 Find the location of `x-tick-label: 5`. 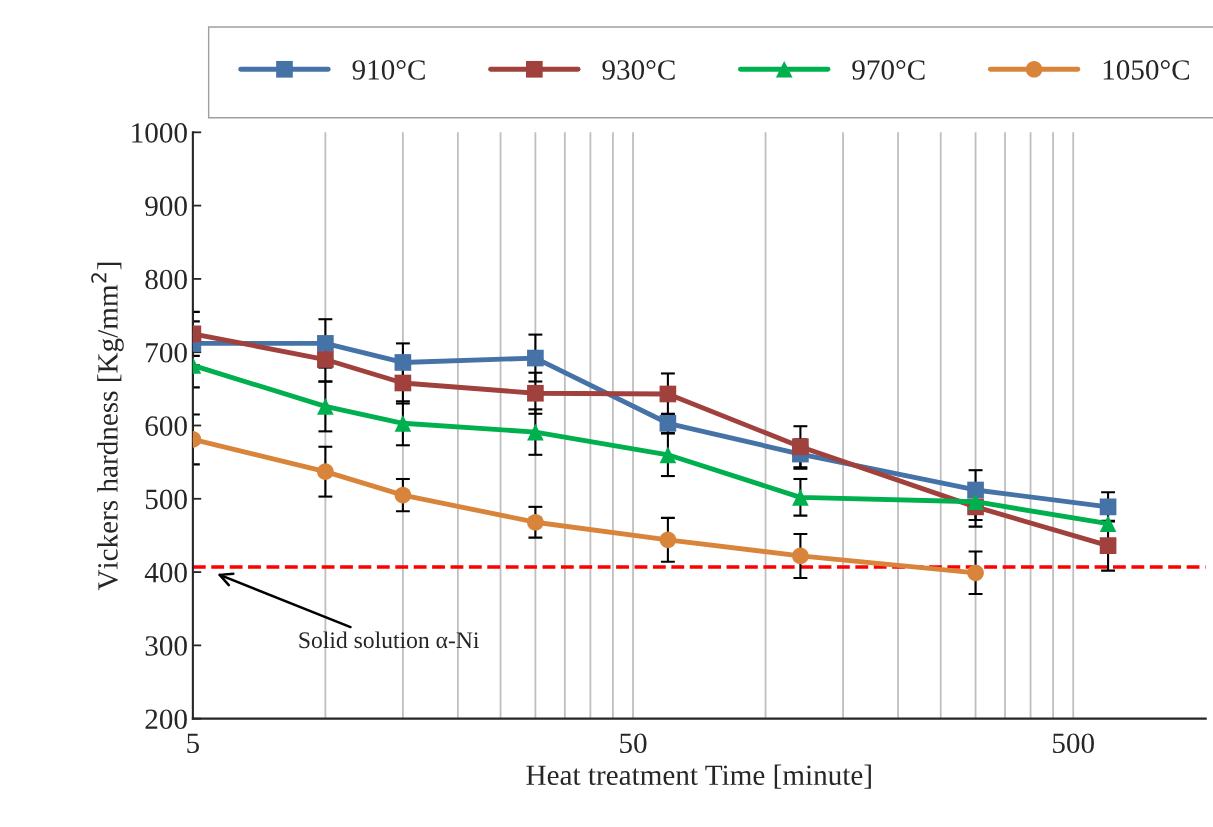

x-tick-label: 5 is located at coordinates (193, 743).